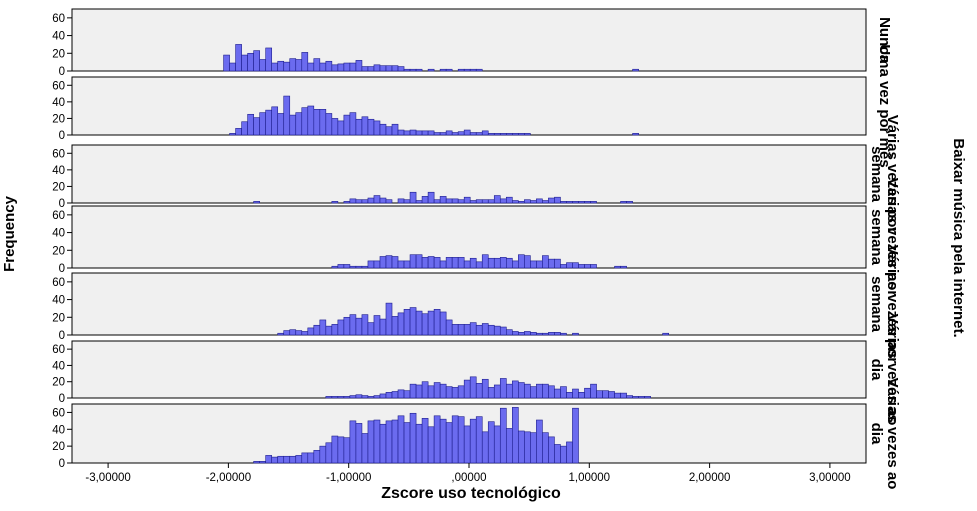 The height and width of the screenshot is (511, 977). I want to click on panel-label-line: Várias vezes por, so click(892, 174).